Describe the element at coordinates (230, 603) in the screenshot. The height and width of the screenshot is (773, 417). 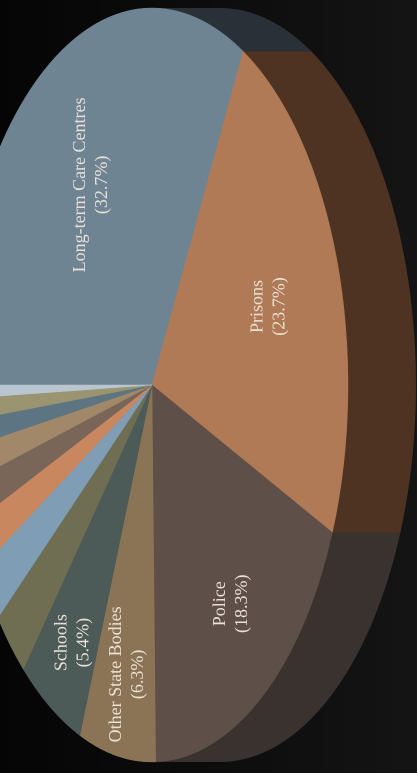
I see `slice-label-2: Police (18.3%)` at that location.